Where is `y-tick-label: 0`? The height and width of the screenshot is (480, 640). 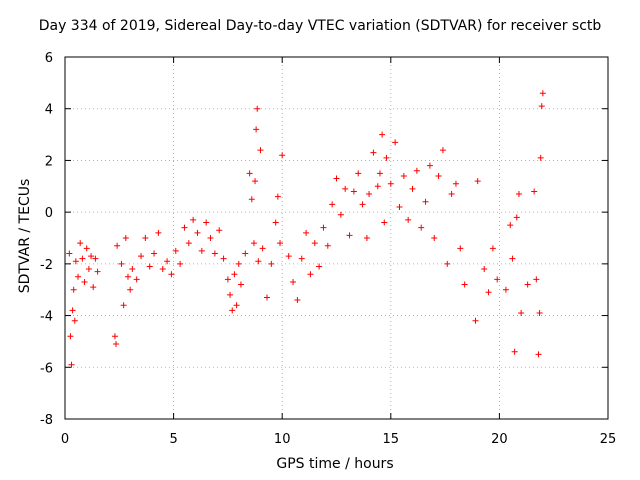 y-tick-label: 0 is located at coordinates (49, 213).